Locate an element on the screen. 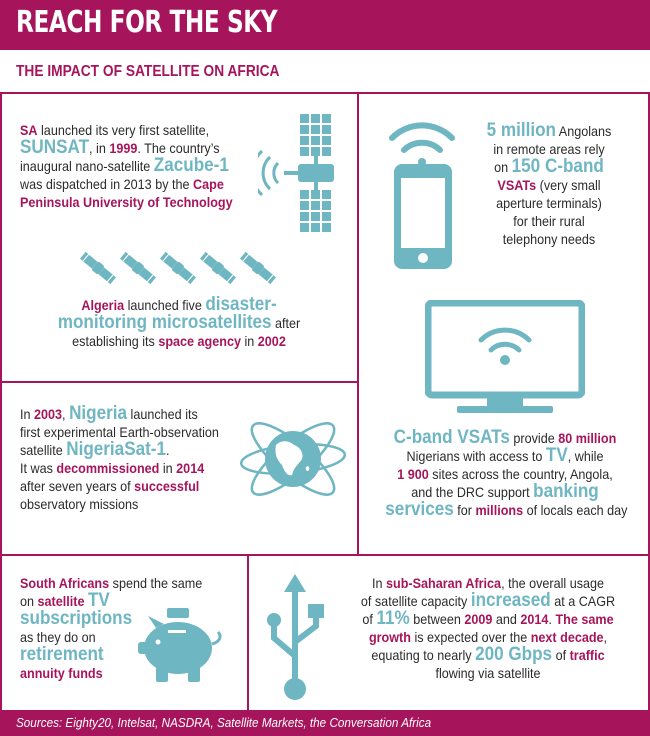  text-line: Algeria launched five disaster- is located at coordinates (179, 304).